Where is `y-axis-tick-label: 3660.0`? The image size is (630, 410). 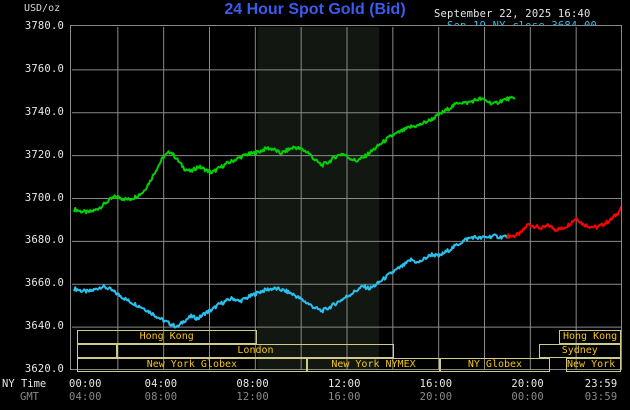 y-axis-tick-label: 3660.0 is located at coordinates (44, 283).